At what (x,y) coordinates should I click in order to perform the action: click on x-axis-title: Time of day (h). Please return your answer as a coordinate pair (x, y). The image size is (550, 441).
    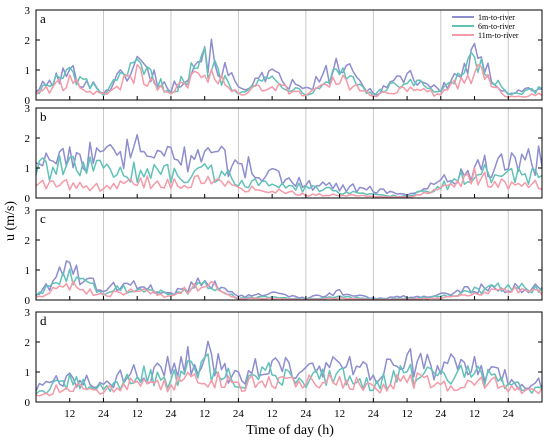
    Looking at the image, I should click on (290, 430).